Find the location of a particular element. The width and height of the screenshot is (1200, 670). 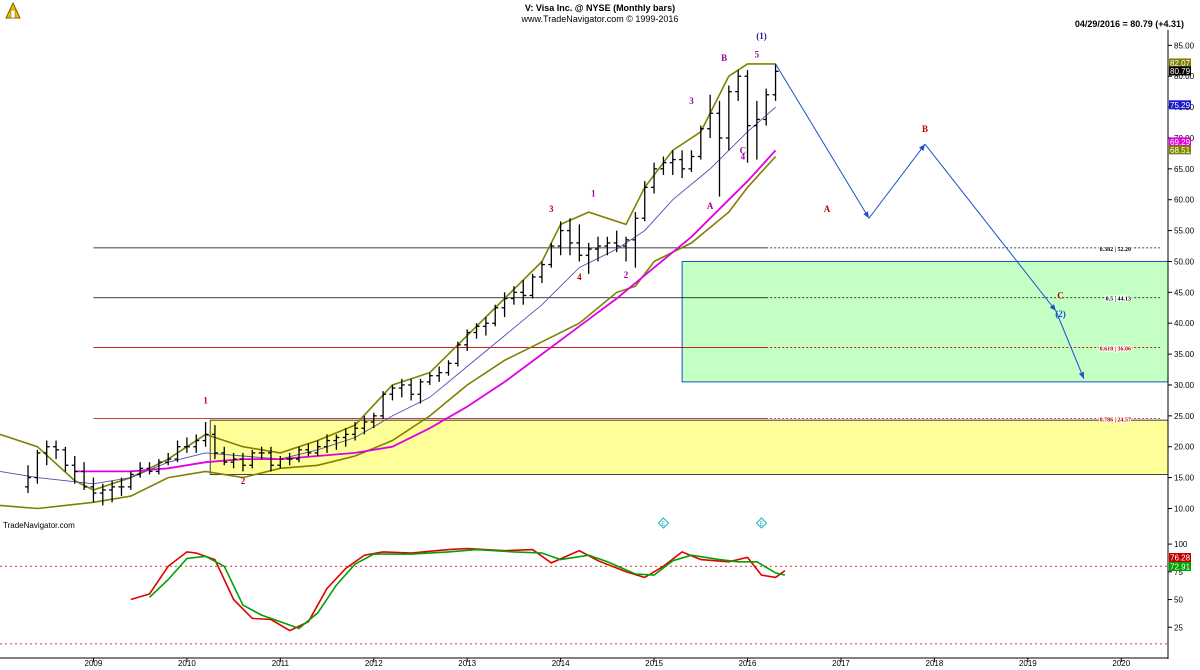

stoch-d-line is located at coordinates (467, 589).